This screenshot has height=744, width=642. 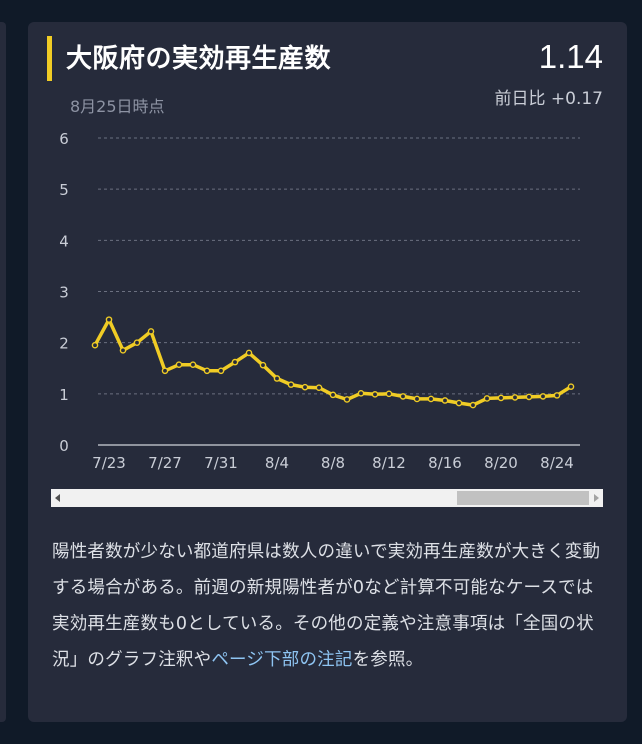 I want to click on y-tick-label: 2, so click(x=64, y=344).